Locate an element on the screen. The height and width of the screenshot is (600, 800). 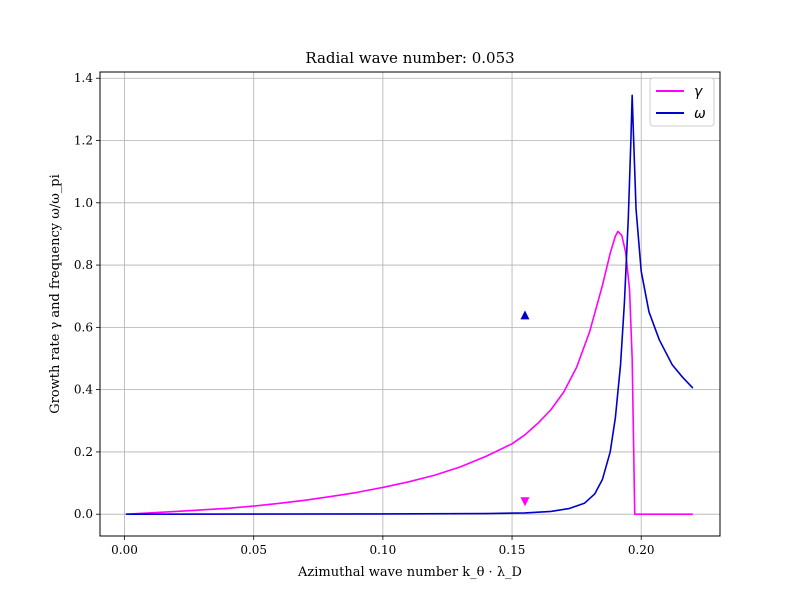
x-axis-ticks: 0.00 0.05 0.10 0.15 0.20 is located at coordinates (383, 546).